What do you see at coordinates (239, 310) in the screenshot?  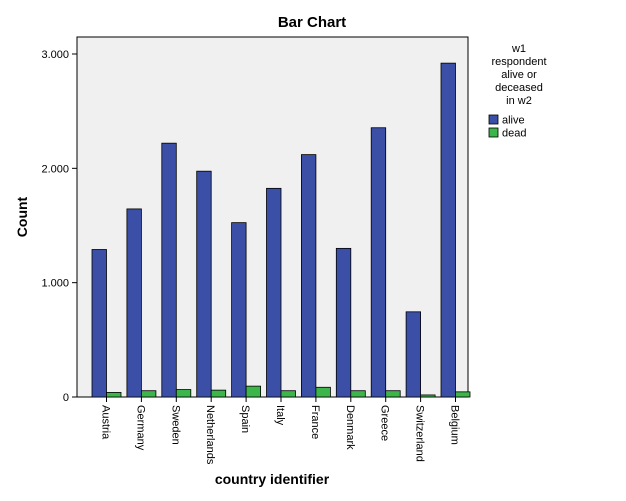 I see `bar-alive-spain` at bounding box center [239, 310].